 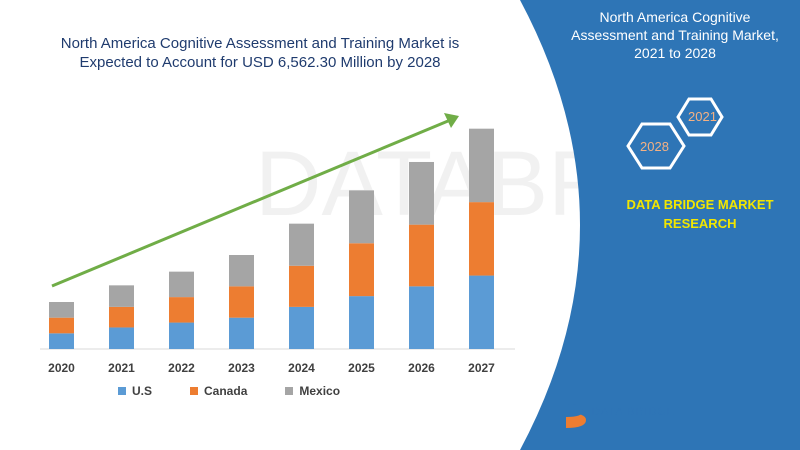 I want to click on bar-canada-2026, so click(x=421, y=255).